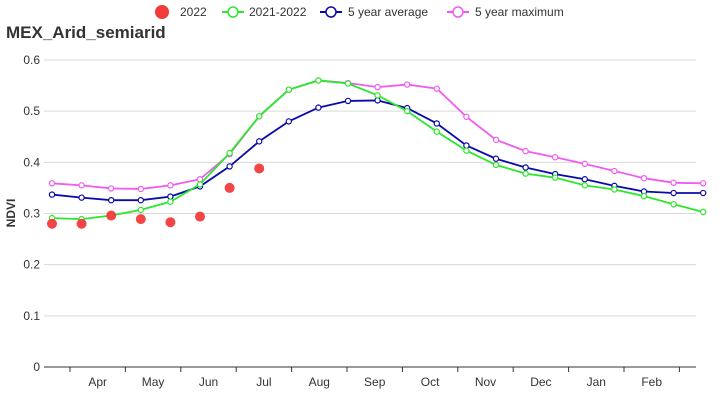 This screenshot has height=400, width=726. Describe the element at coordinates (156, 196) in the screenshot. I see `series-2022` at that location.